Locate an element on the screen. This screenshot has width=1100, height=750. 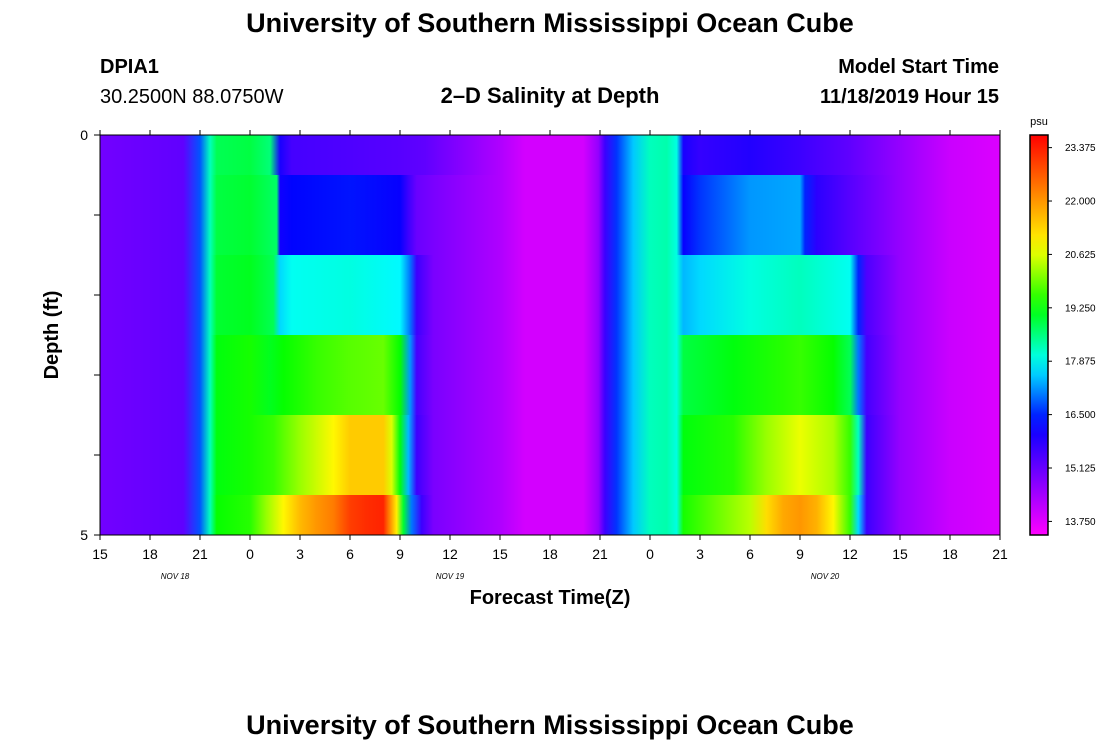
colorbar-unit: psu is located at coordinates (1039, 122).